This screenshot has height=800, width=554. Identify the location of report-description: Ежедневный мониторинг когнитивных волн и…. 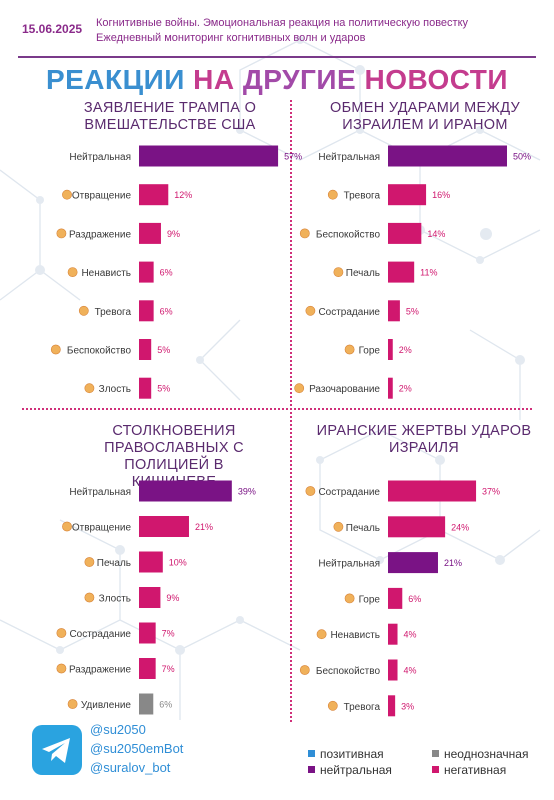
(231, 38).